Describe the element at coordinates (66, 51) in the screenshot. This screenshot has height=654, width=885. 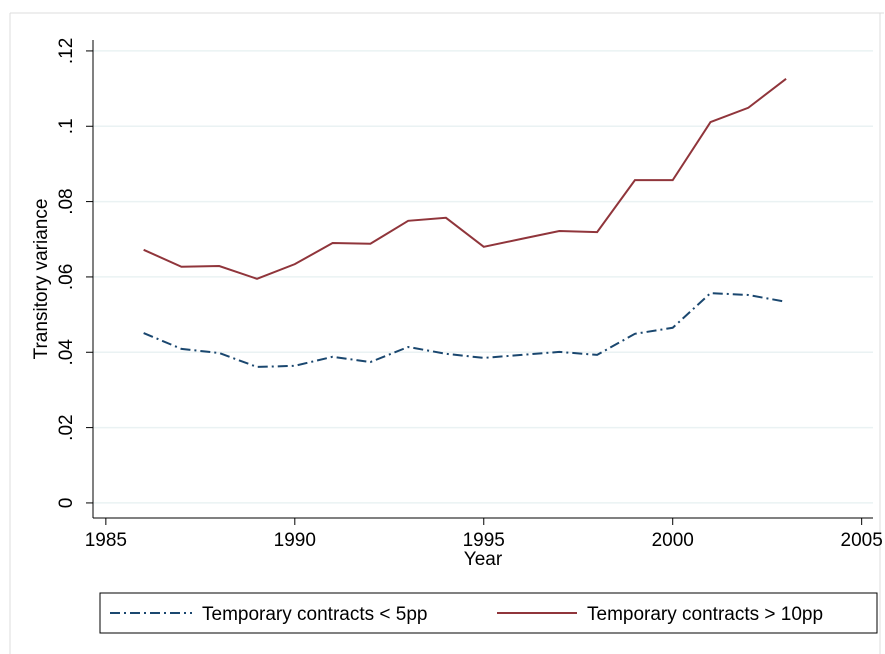
I see `y-tick-label: .12` at that location.